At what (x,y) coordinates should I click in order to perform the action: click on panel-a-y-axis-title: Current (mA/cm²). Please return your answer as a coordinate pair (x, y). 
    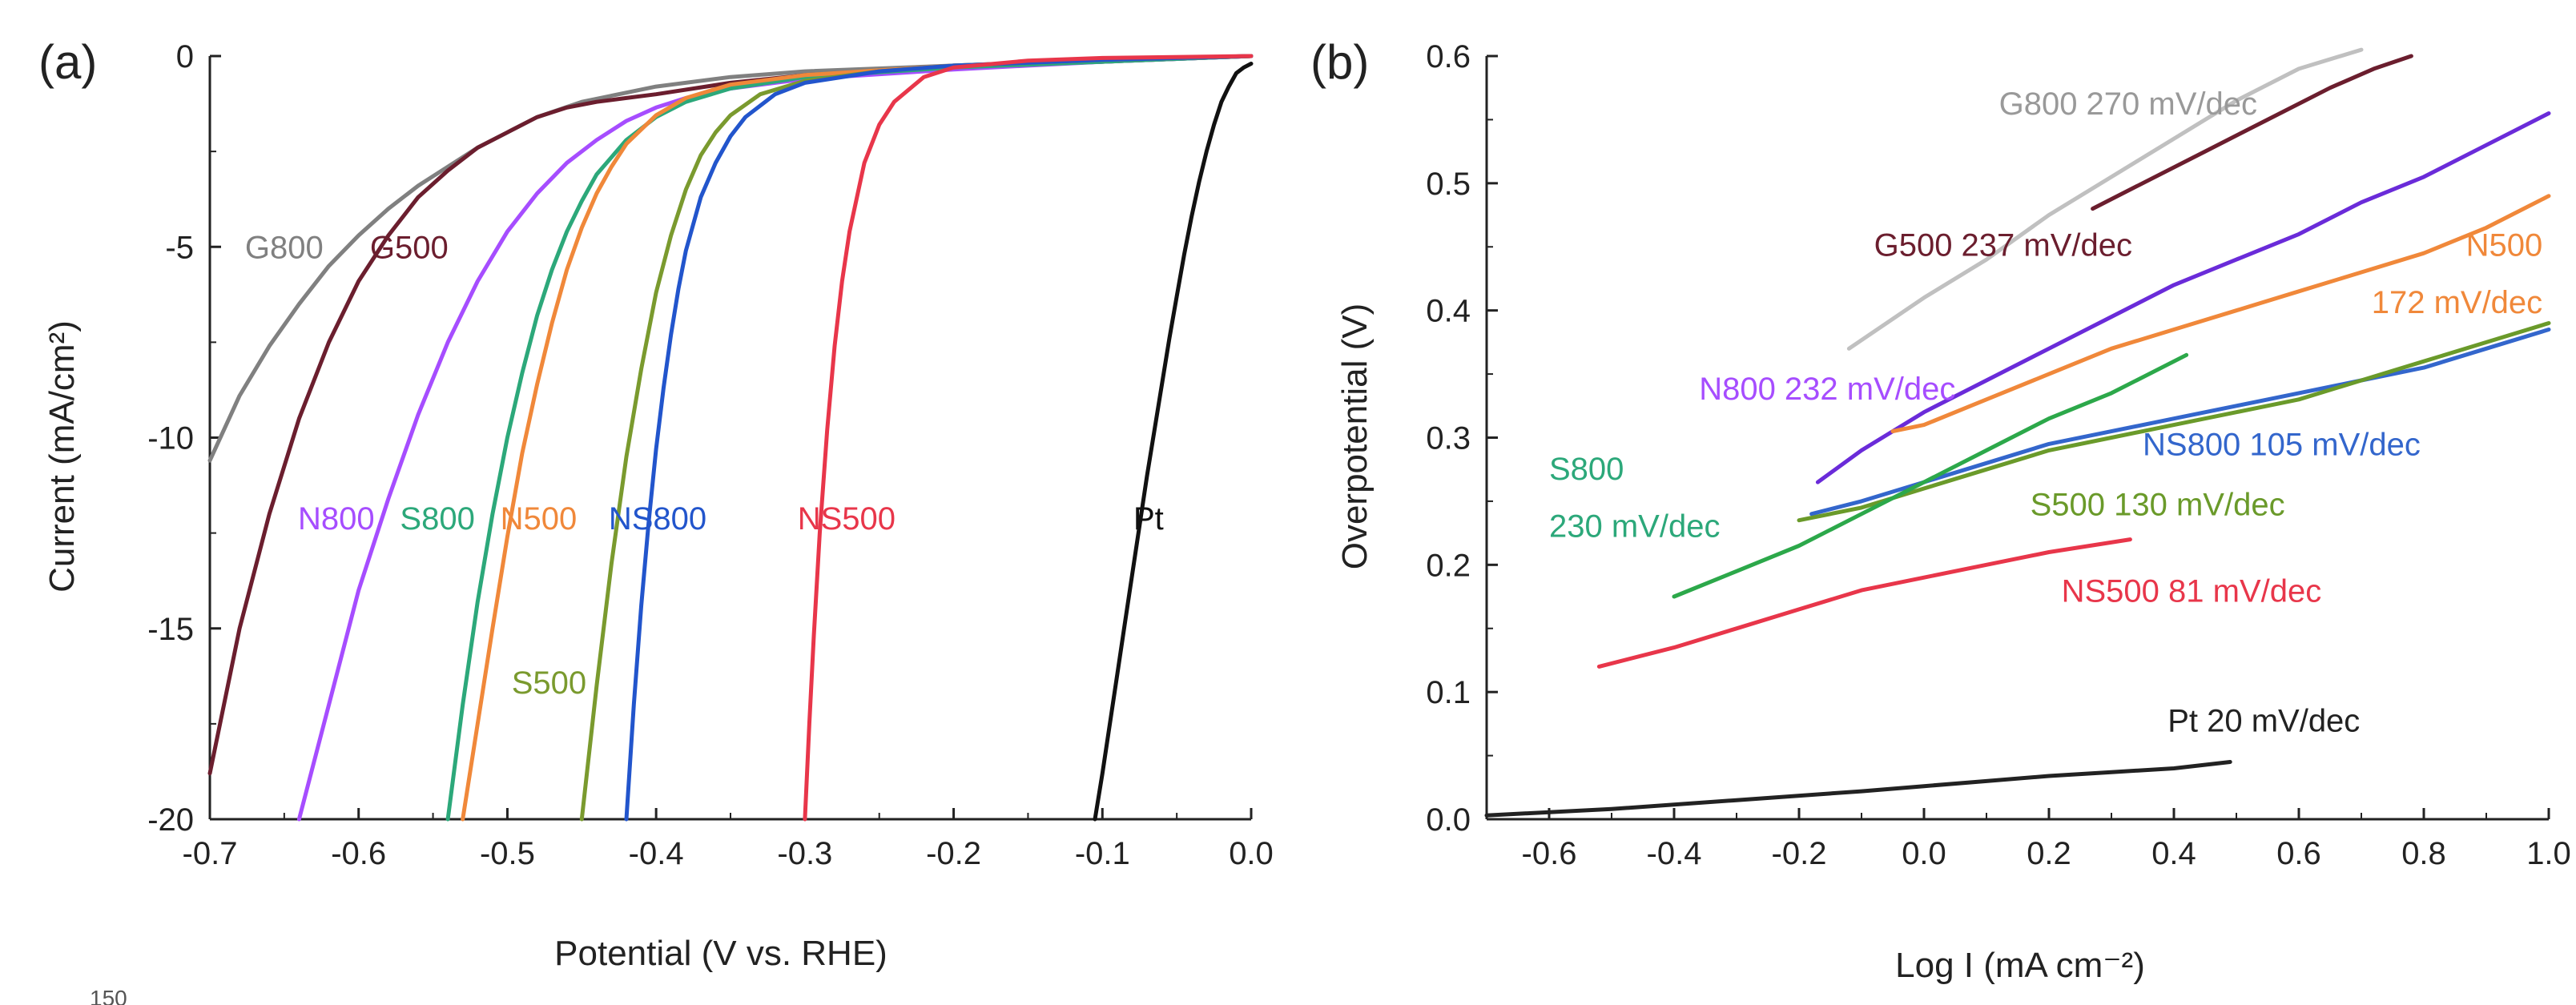
    Looking at the image, I should click on (62, 456).